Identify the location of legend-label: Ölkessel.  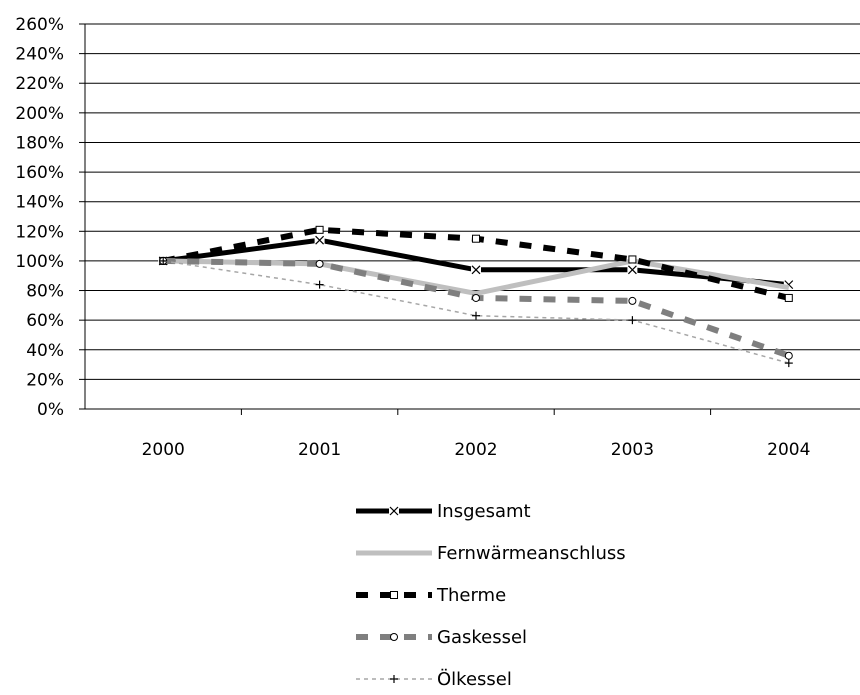
(474, 679).